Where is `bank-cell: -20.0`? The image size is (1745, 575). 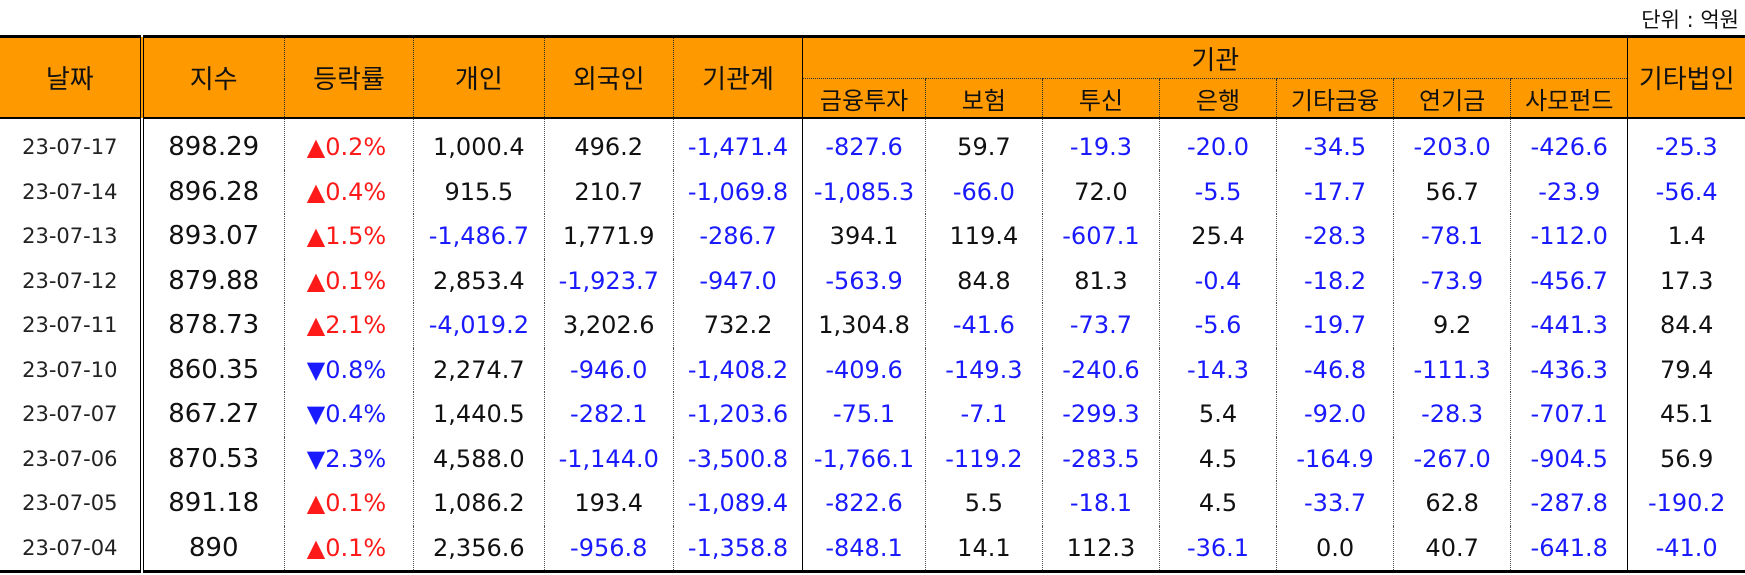 bank-cell: -20.0 is located at coordinates (1217, 144).